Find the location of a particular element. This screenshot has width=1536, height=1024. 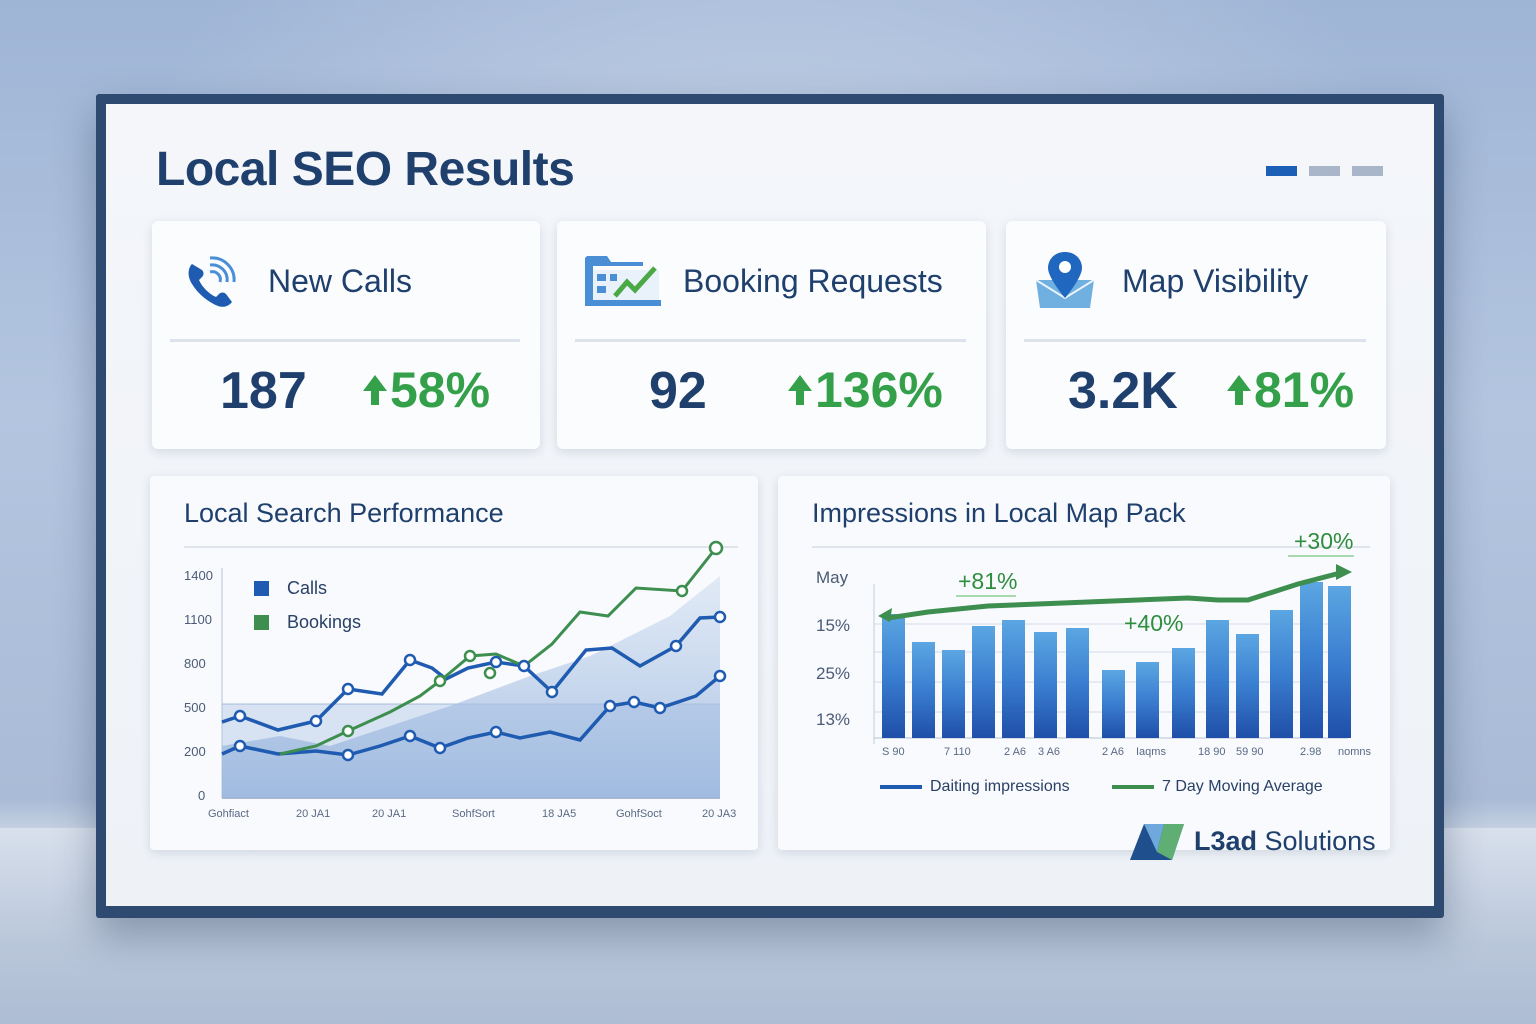

x-tick: nomns is located at coordinates (1355, 752).